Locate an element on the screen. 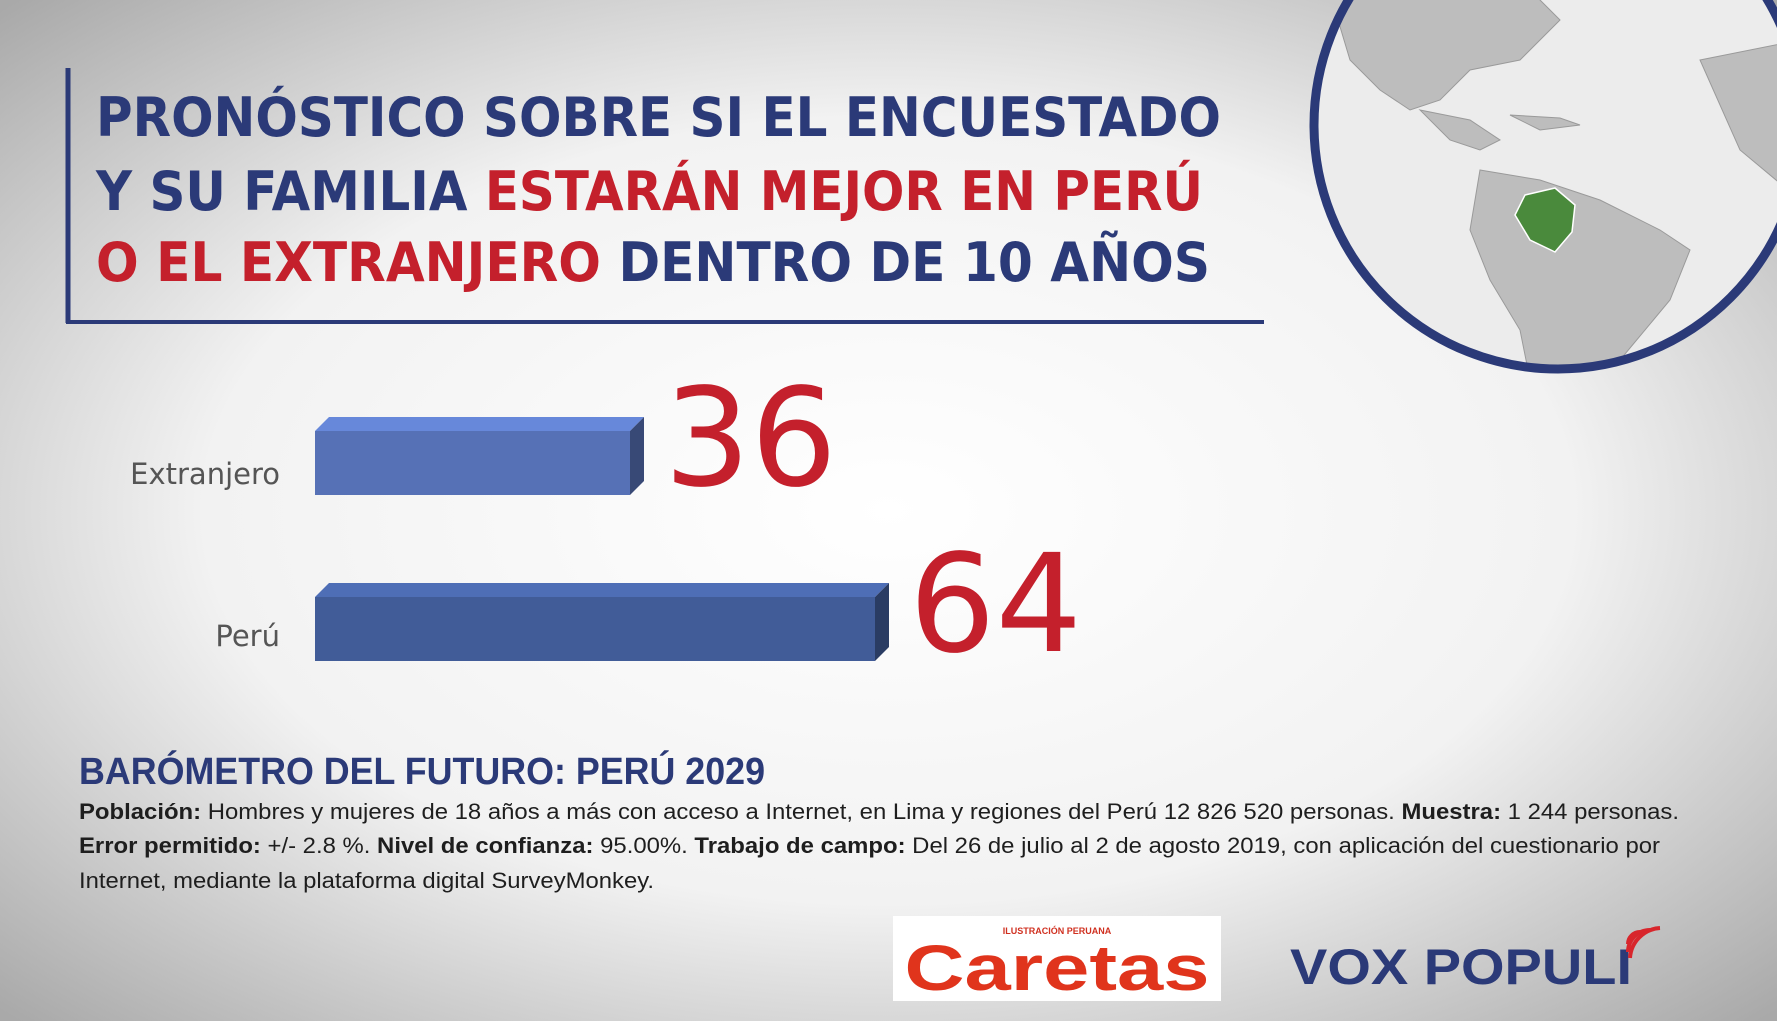 The width and height of the screenshot is (1777, 1021). footer-heading: BARÓMETRO DEL FUTURO: PERÚ 2029 is located at coordinates (422, 771).